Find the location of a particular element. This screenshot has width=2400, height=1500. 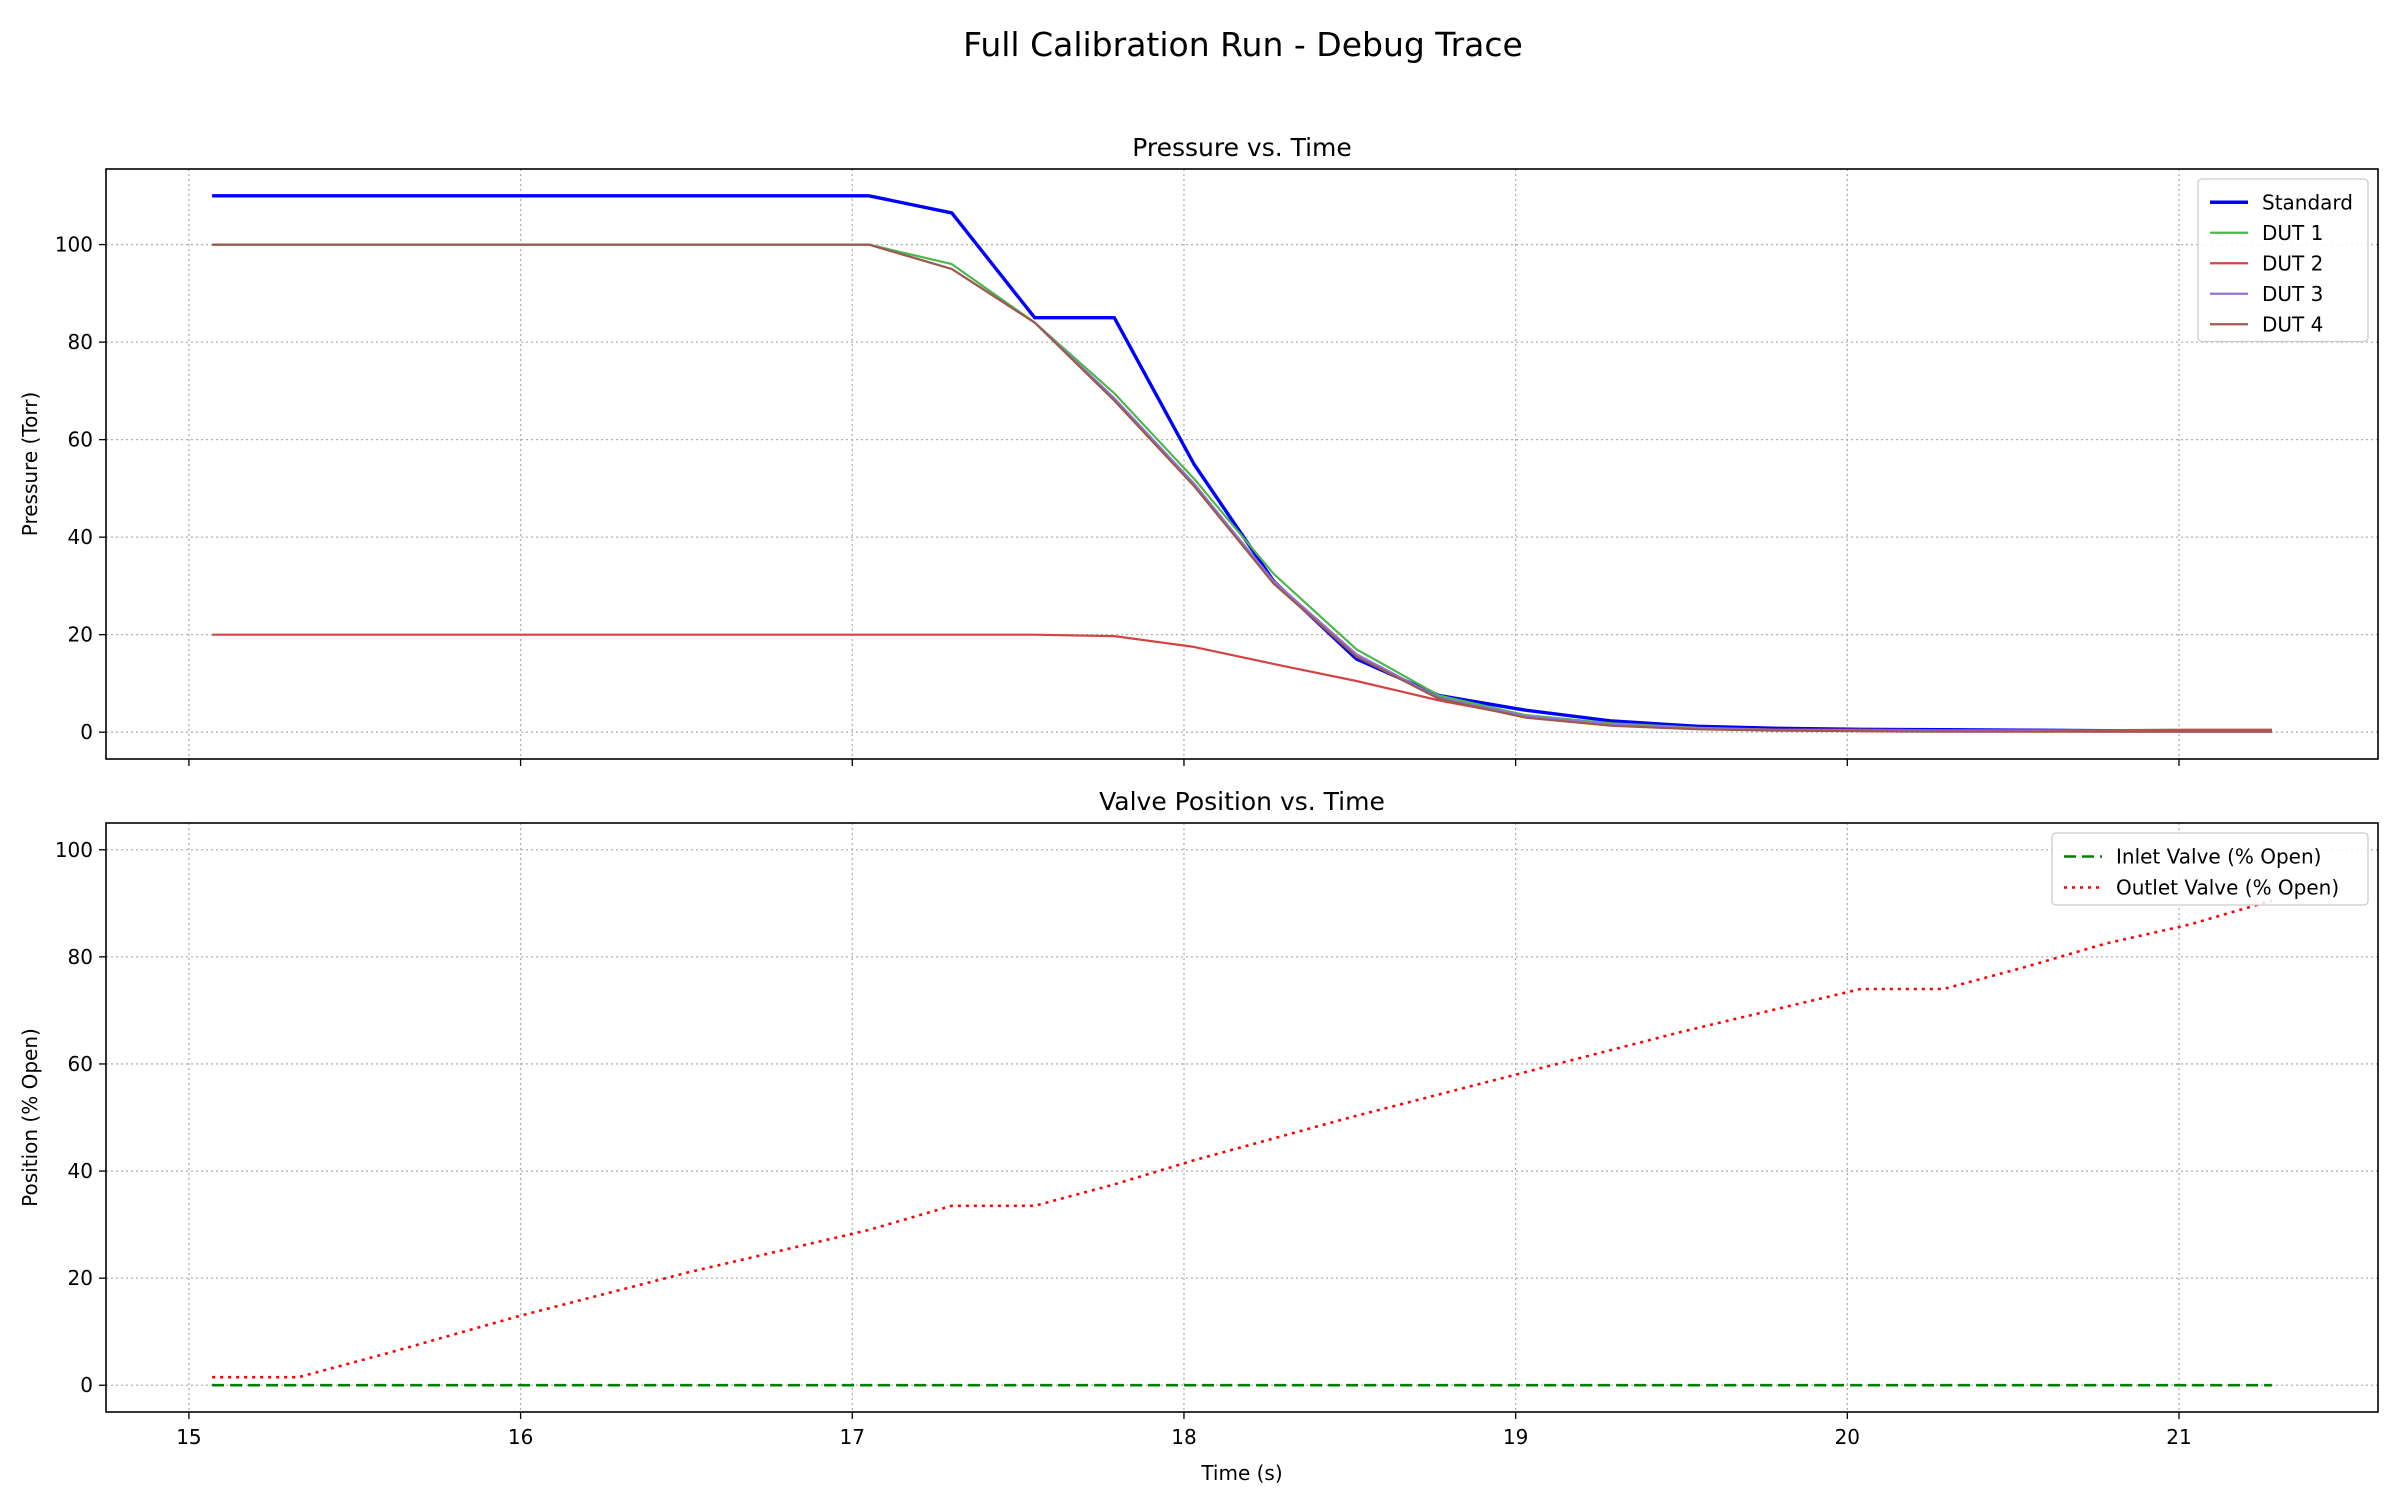

valve-ylabel: Position (% Open) is located at coordinates (30, 1117).